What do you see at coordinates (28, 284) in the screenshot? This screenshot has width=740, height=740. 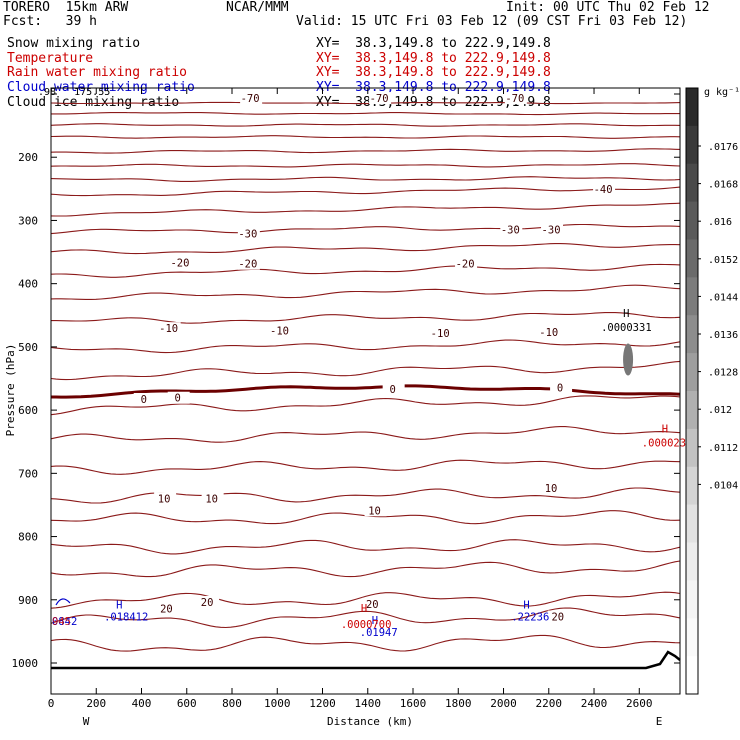 I see `y-tick-label: 400` at bounding box center [28, 284].